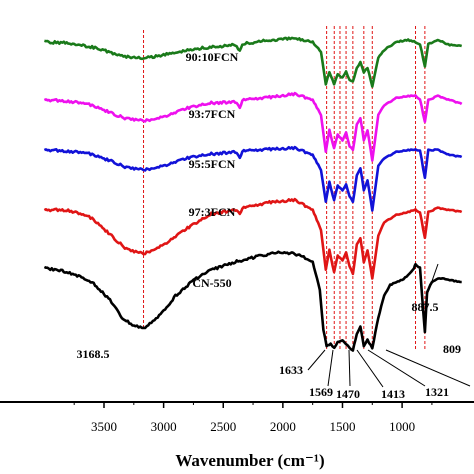  I want to click on peak-label: 1633, so click(291, 370).